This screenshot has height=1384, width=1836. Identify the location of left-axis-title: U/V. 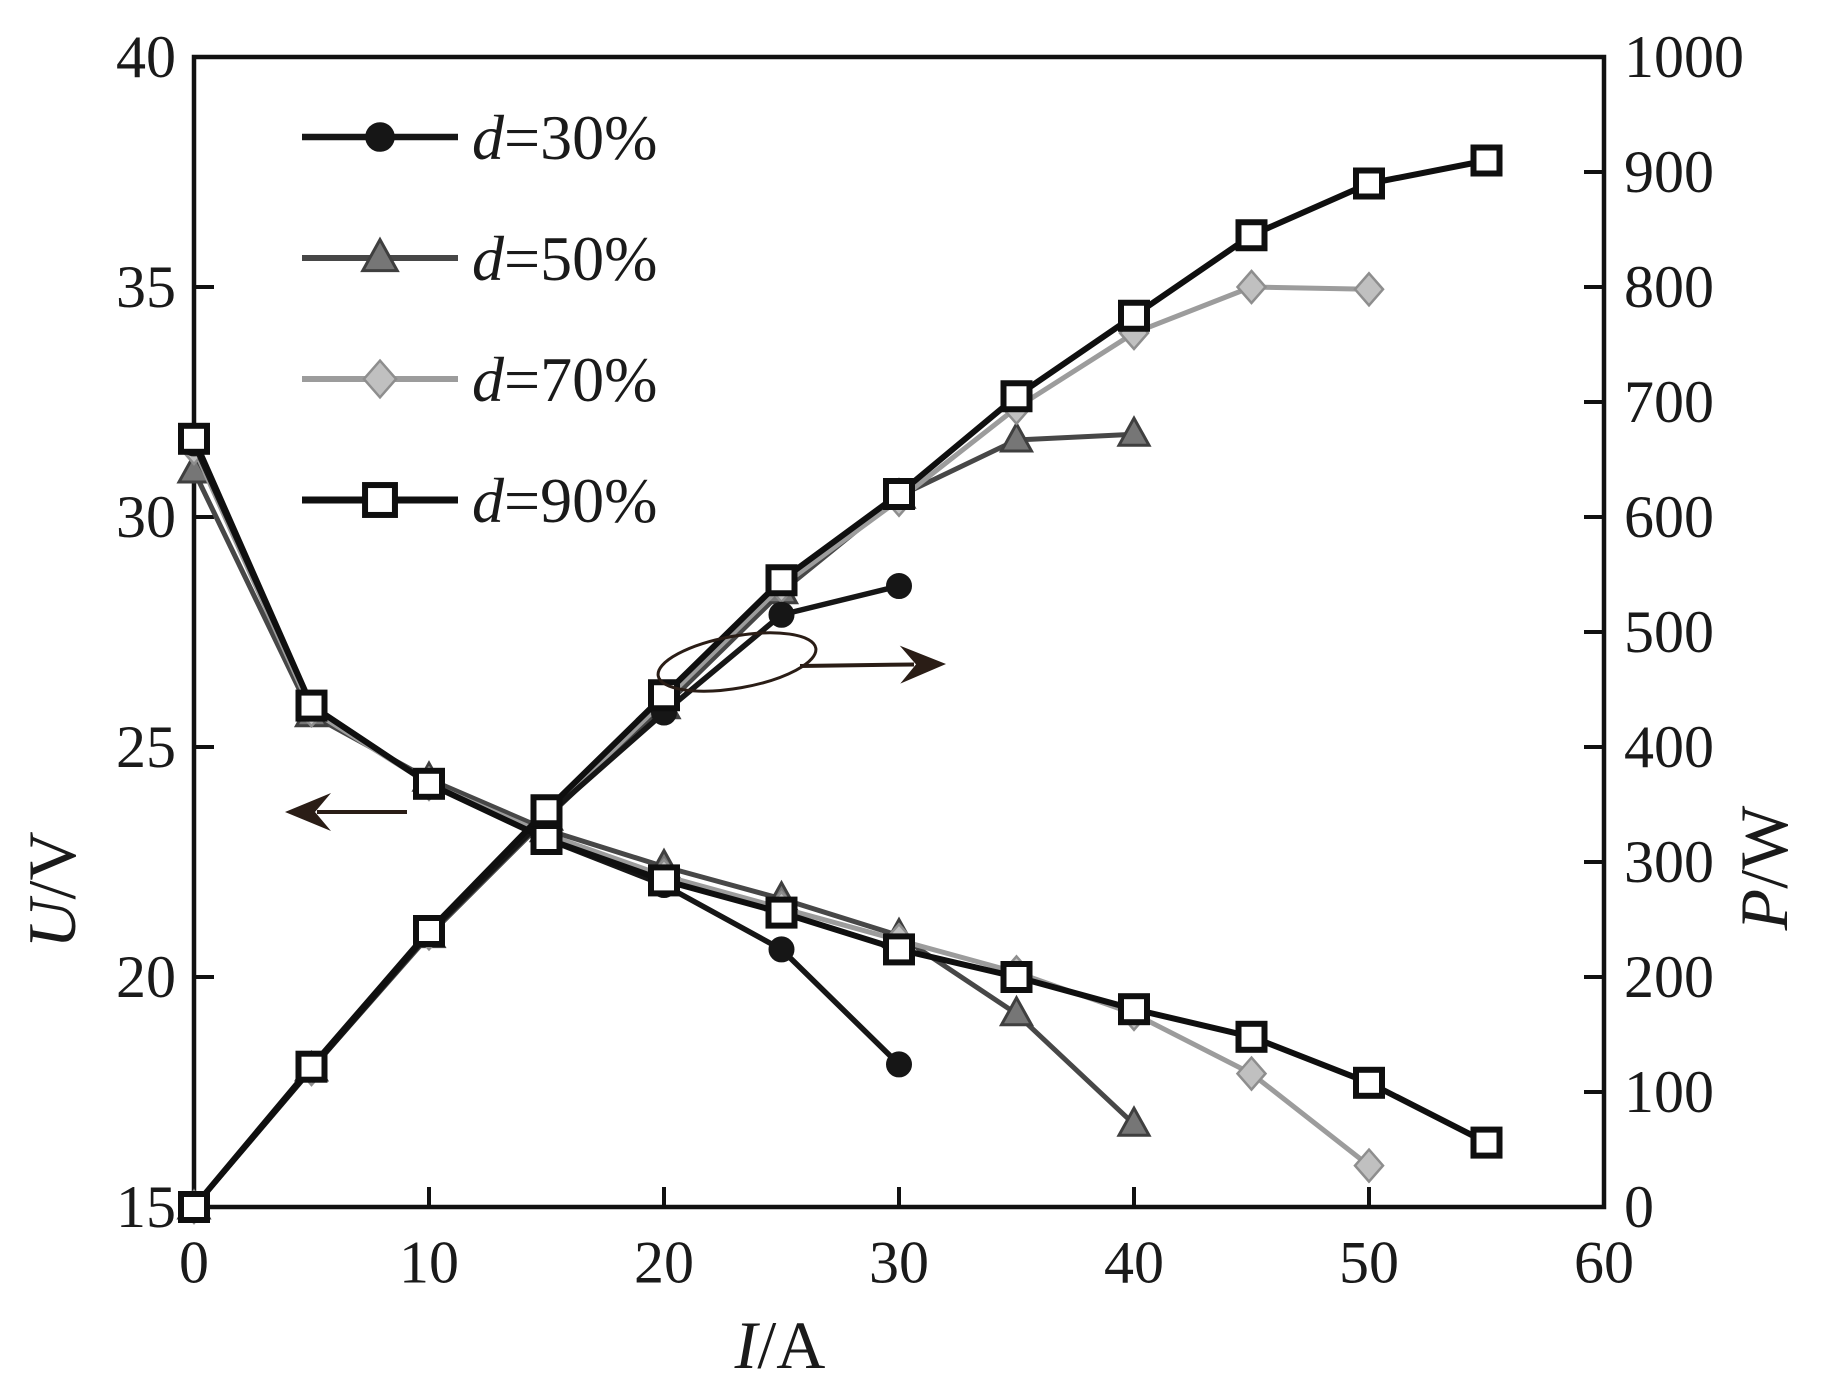
(52, 889).